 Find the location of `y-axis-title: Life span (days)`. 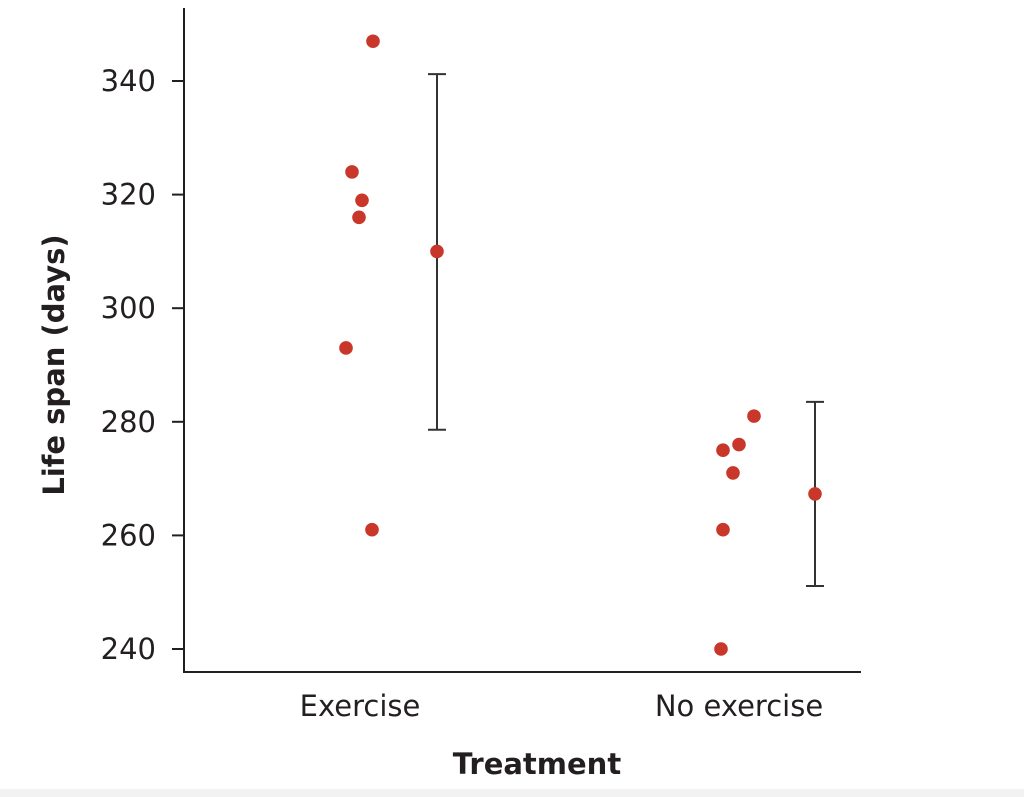

y-axis-title: Life span (days) is located at coordinates (54, 364).